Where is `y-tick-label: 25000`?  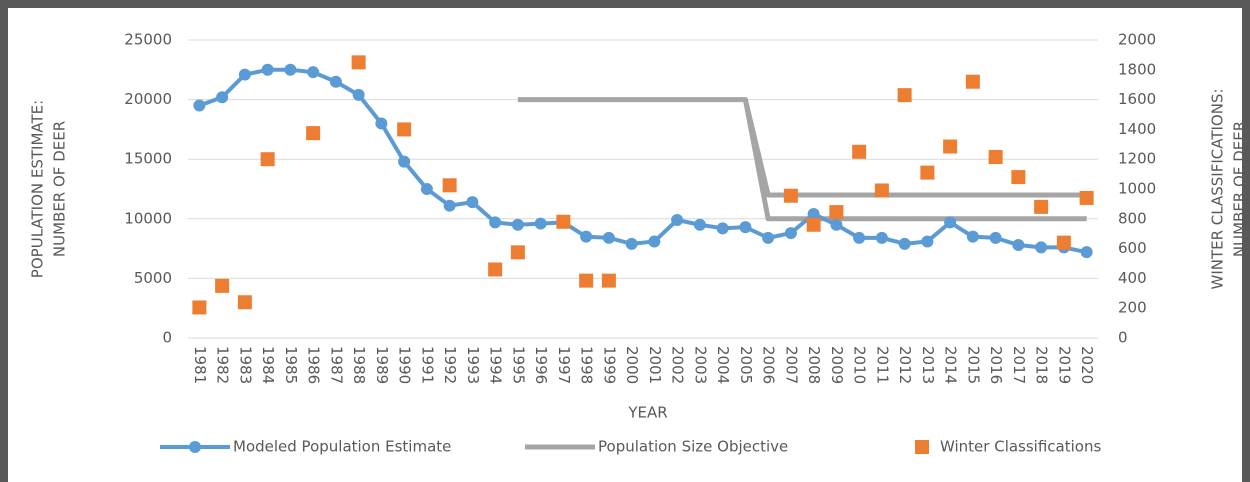 y-tick-label: 25000 is located at coordinates (148, 40).